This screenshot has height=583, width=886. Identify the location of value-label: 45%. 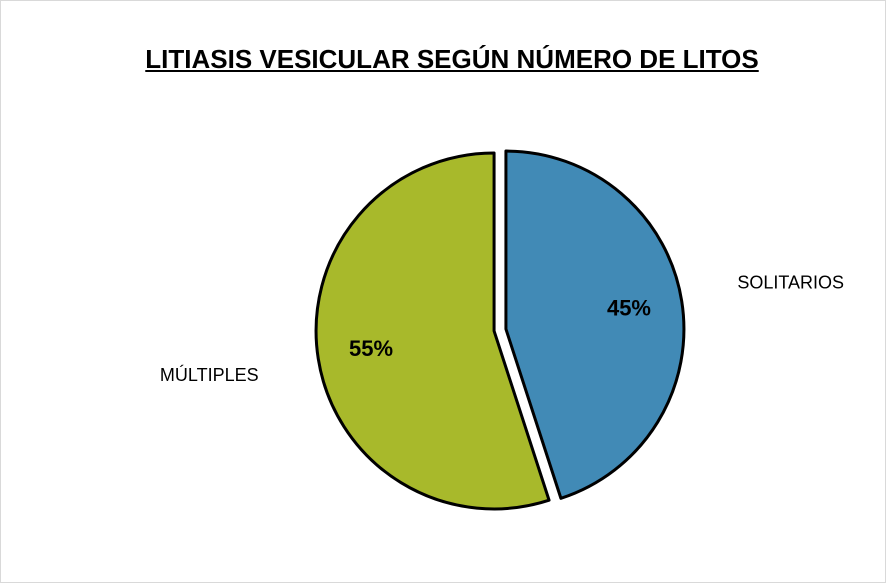
(629, 307).